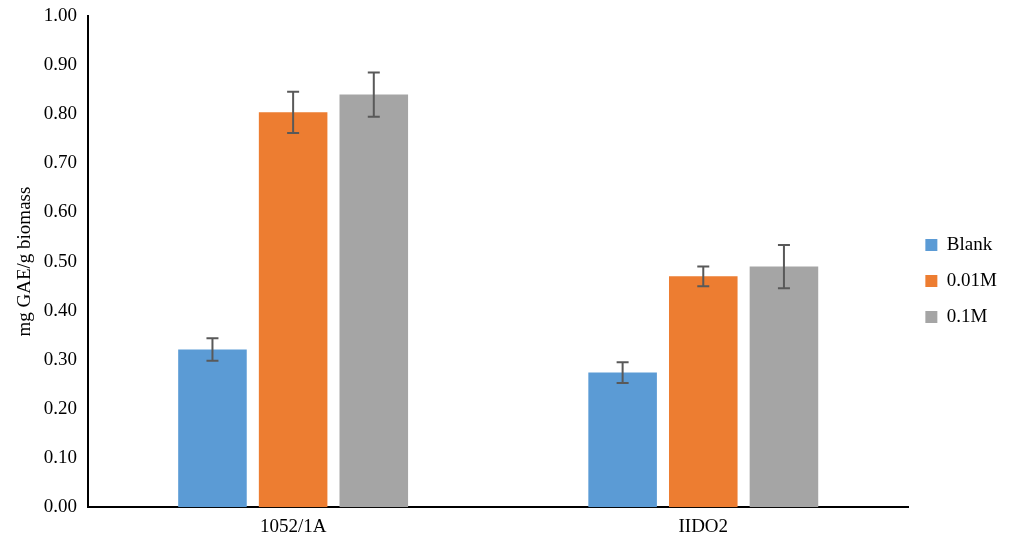 The image size is (1017, 550). Describe the element at coordinates (60, 162) in the screenshot. I see `y-tick-label: 0.70` at that location.